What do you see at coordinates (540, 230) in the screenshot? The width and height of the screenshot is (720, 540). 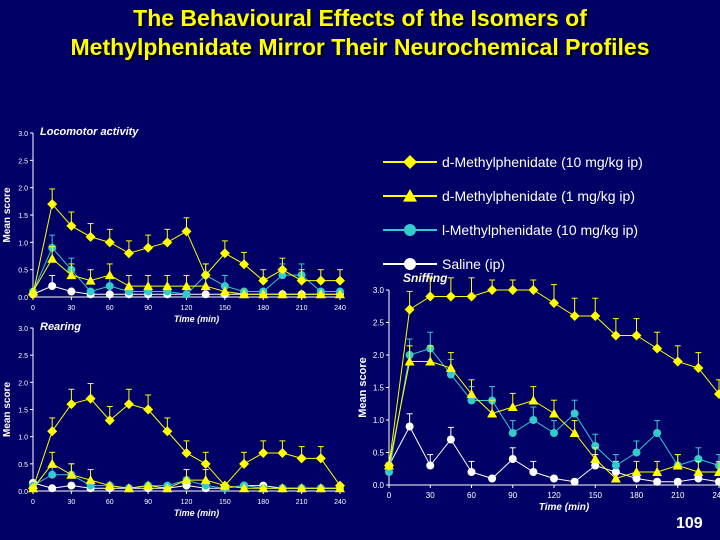 I see `legend-label: l-Methylphenidate (10 mg/kg ip)` at bounding box center [540, 230].